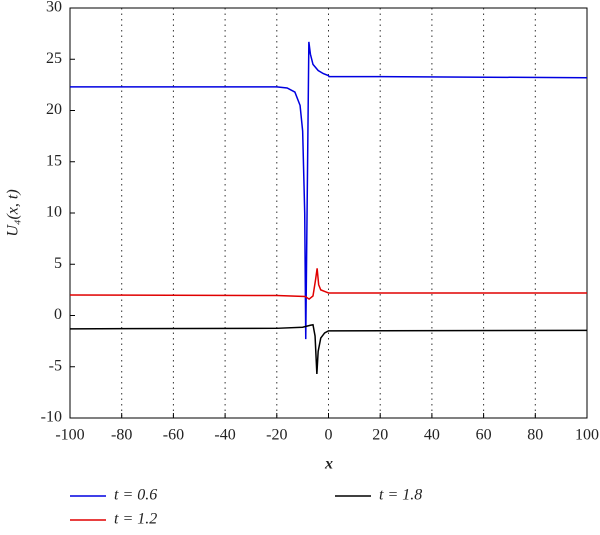  What do you see at coordinates (587, 435) in the screenshot?
I see `x-tick-label: 100` at bounding box center [587, 435].